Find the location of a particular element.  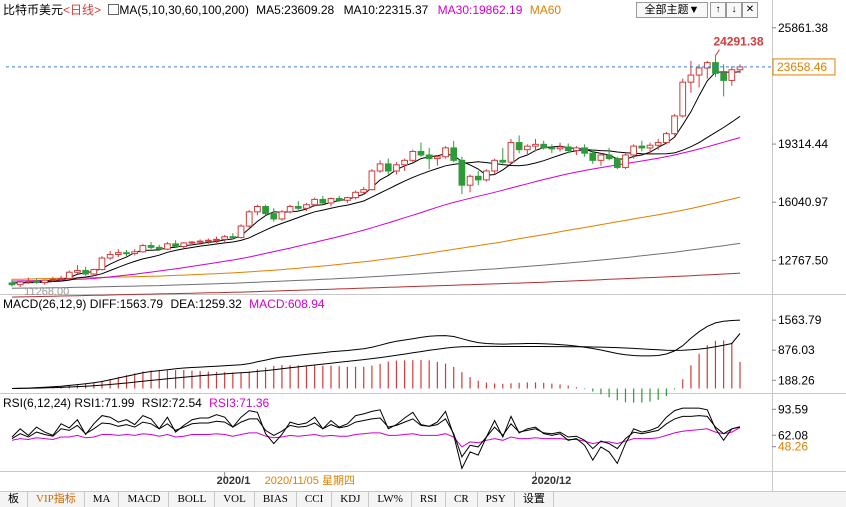

price-tick-label: 12767.50 is located at coordinates (803, 260).